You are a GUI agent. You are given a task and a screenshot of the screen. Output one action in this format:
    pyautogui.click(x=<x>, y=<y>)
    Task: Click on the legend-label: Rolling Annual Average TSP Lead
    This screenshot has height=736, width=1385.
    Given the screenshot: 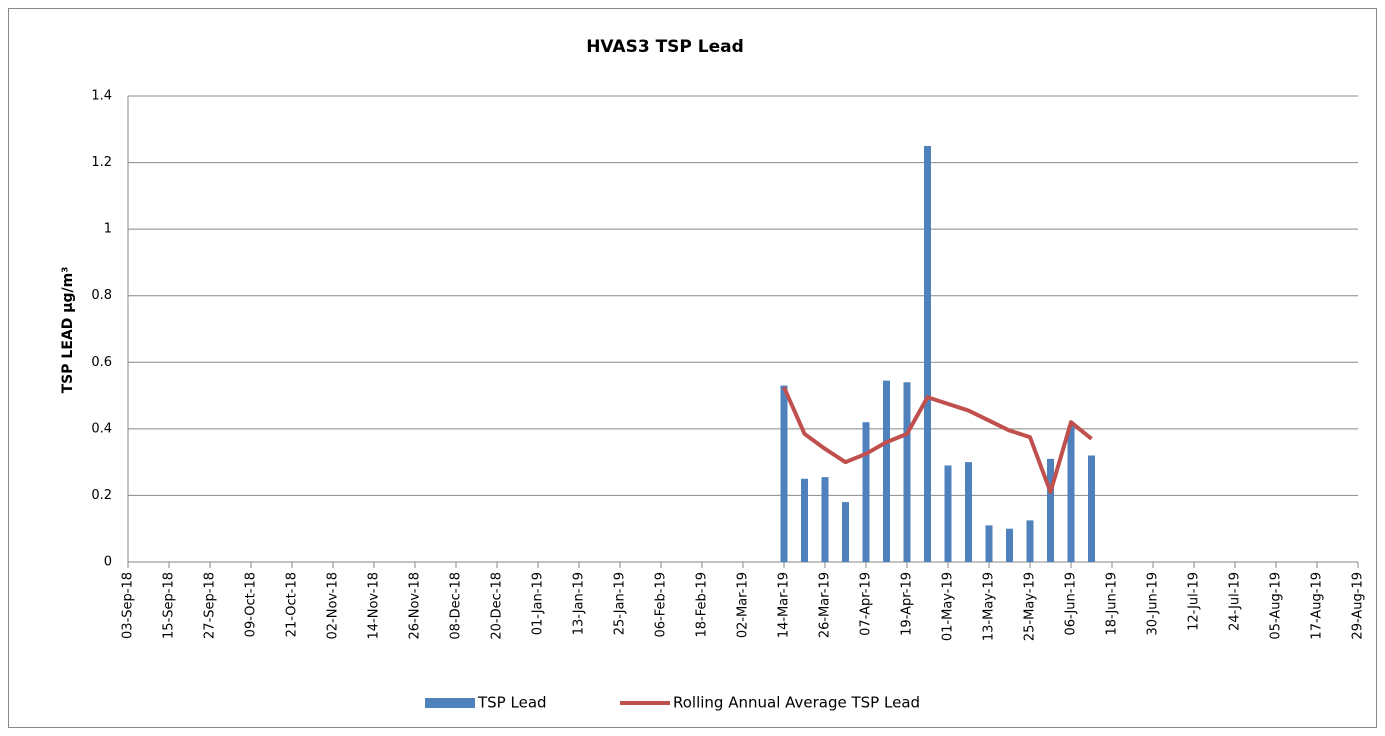 What is the action you would take?
    pyautogui.click(x=796, y=703)
    